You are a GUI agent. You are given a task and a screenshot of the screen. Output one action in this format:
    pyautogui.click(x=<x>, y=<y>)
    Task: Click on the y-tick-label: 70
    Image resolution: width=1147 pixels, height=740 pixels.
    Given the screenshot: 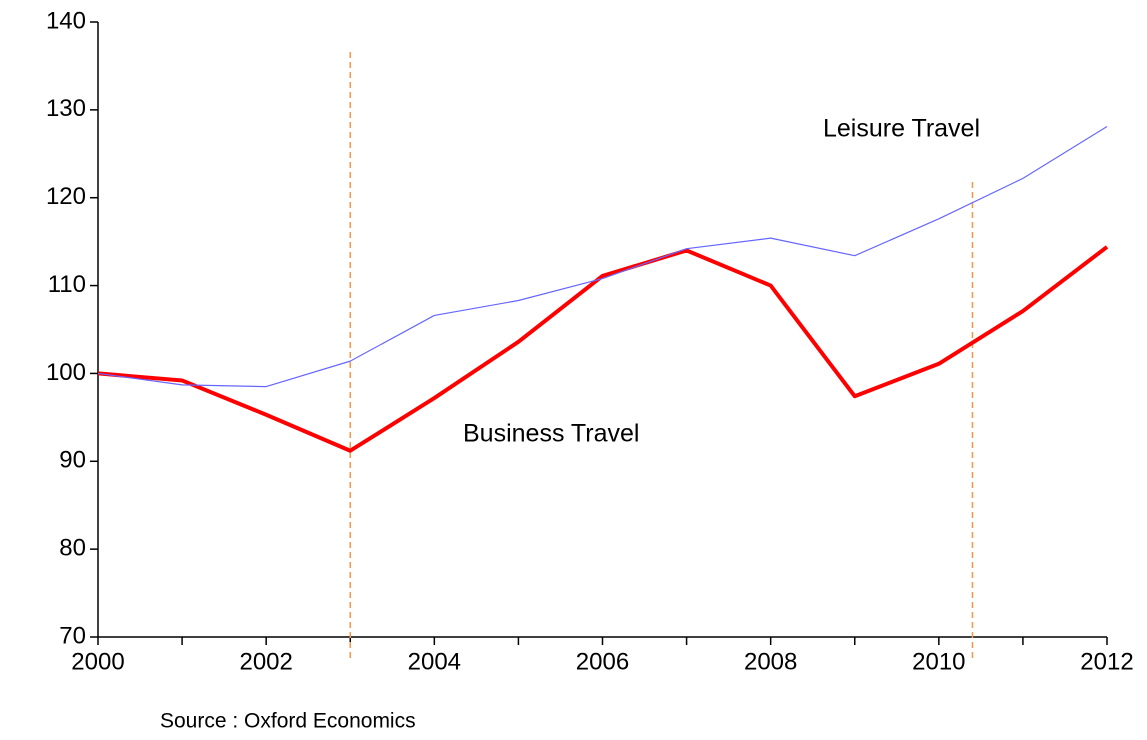 What is the action you would take?
    pyautogui.click(x=72, y=635)
    